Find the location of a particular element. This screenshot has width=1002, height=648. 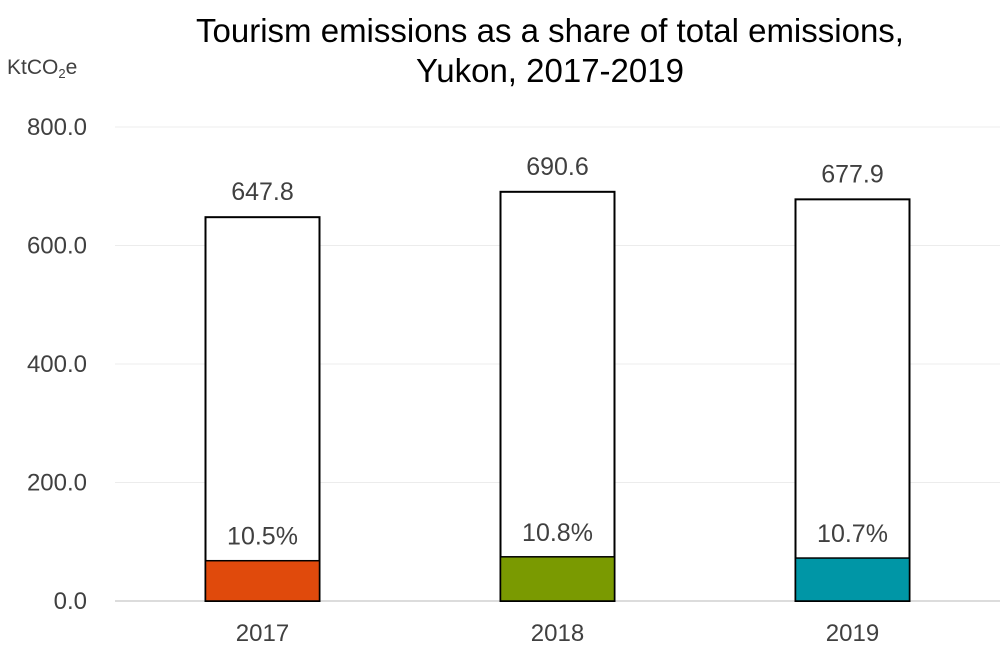

x-tick-label: 2017 is located at coordinates (262, 633).